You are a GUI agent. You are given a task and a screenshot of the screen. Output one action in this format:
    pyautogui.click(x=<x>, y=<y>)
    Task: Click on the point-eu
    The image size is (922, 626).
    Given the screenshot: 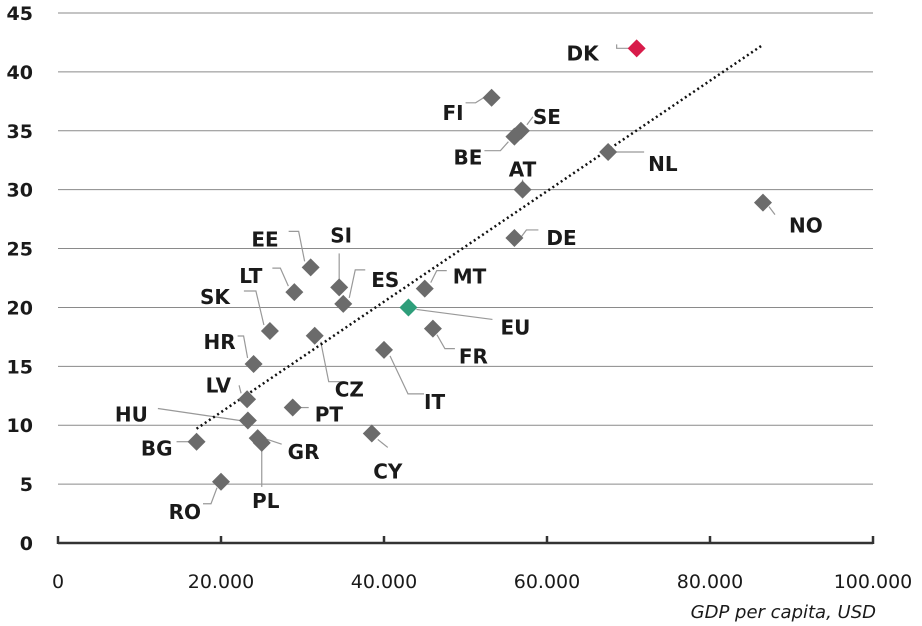 What is the action you would take?
    pyautogui.click(x=408, y=307)
    